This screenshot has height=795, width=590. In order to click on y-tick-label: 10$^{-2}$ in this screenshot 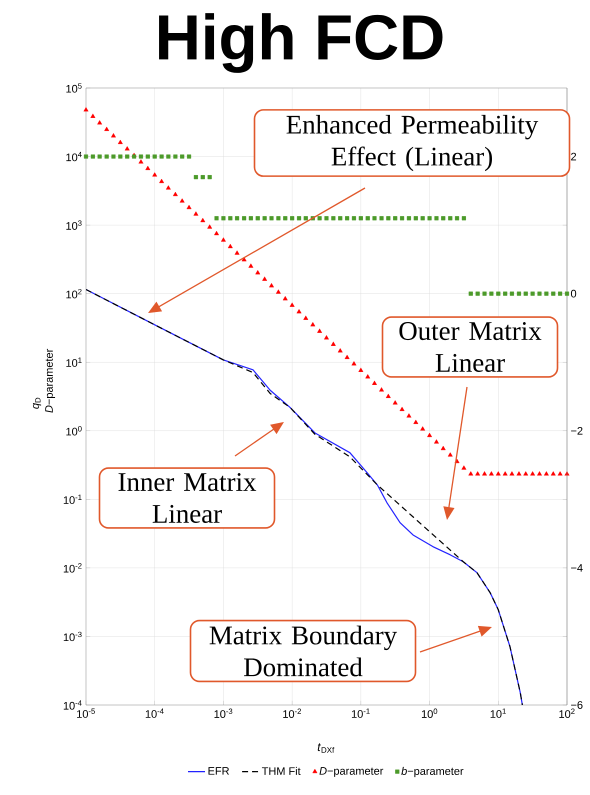, I will do `click(73, 568)`.